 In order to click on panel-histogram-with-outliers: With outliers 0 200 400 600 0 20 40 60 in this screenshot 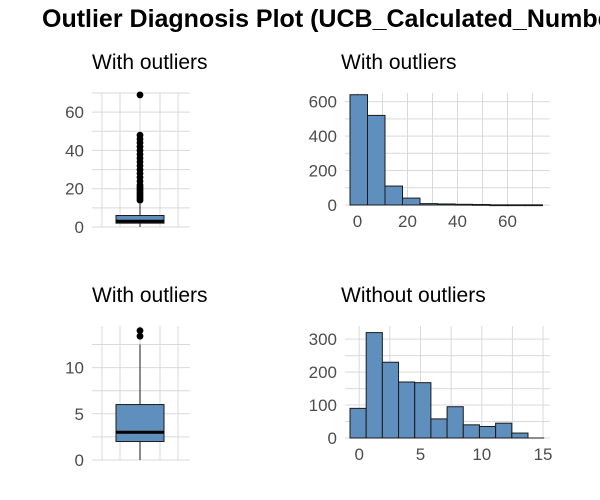, I will do `click(429, 141)`.